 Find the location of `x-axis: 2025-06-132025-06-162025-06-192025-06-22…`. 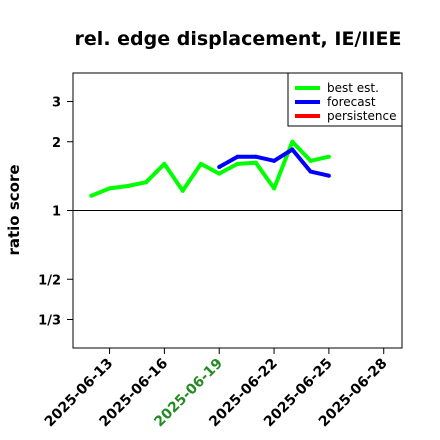

x-axis: 2025-06-132025-06-162025-06-192025-06-22… is located at coordinates (216, 389).